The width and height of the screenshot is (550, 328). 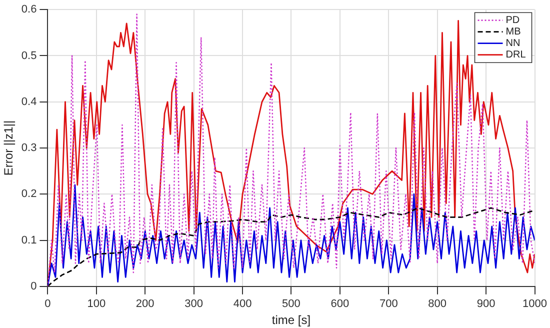 I want to click on legend-label: NN, so click(x=513, y=44).